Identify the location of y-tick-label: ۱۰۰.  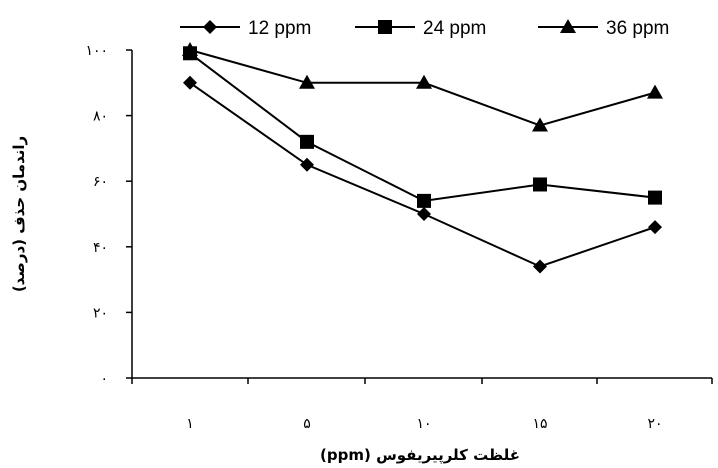
(96, 51).